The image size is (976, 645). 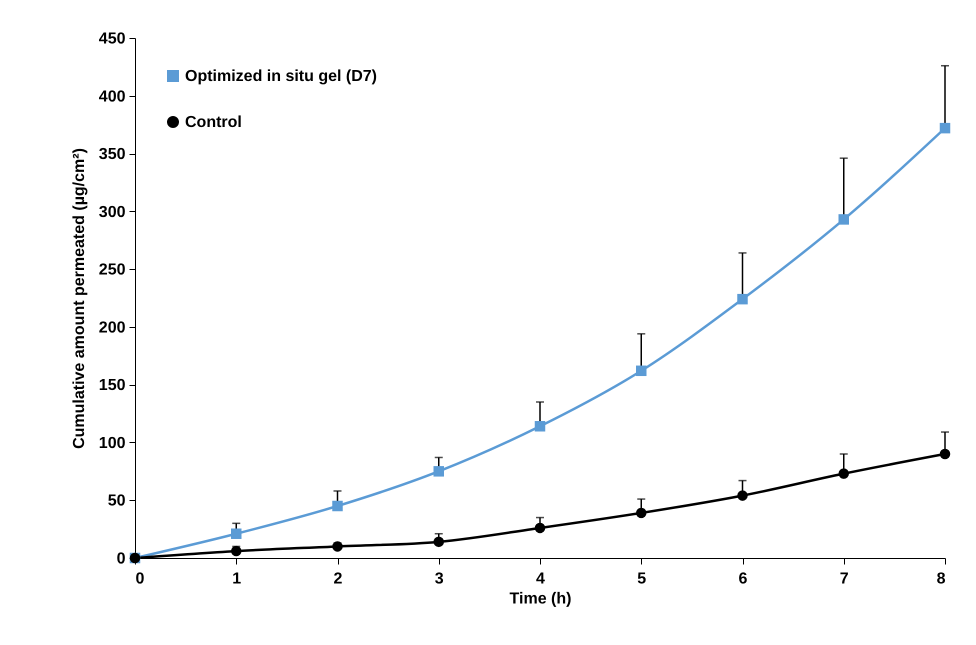 I want to click on x-tick-label: 5, so click(x=641, y=579).